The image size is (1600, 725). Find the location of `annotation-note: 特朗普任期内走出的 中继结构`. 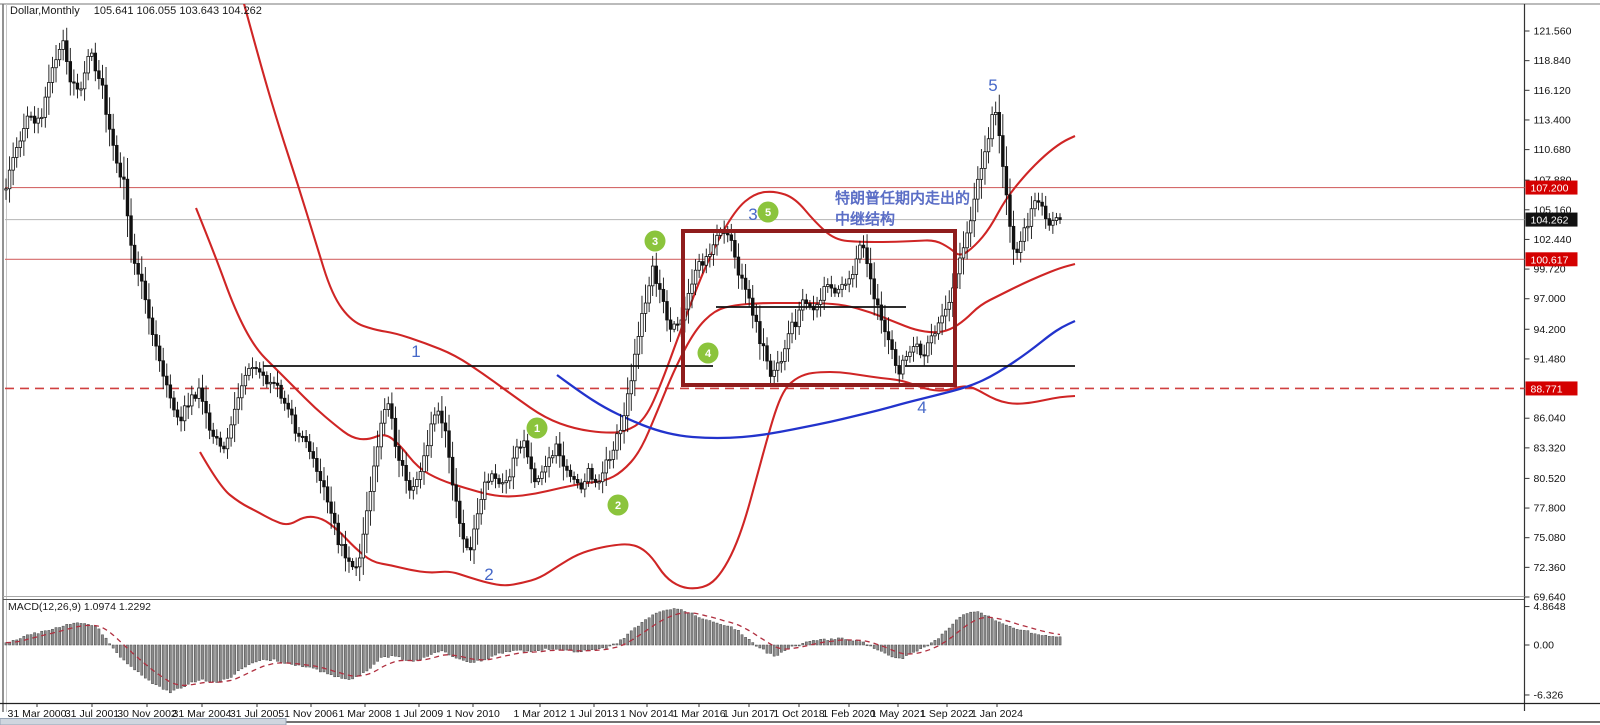

annotation-note: 特朗普任期内走出的 中继结构 is located at coordinates (902, 209).